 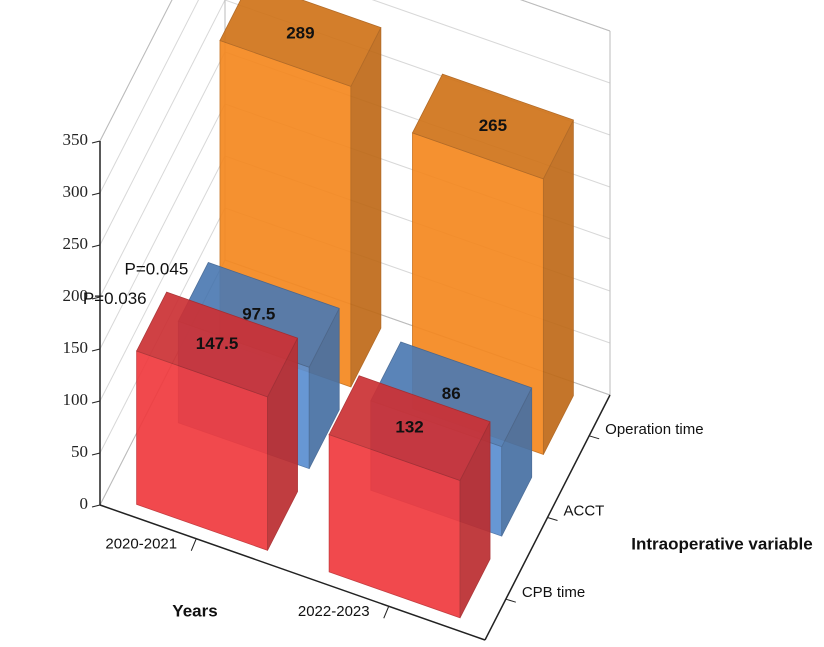 I want to click on y-tick-label: ACCT, so click(x=584, y=510).